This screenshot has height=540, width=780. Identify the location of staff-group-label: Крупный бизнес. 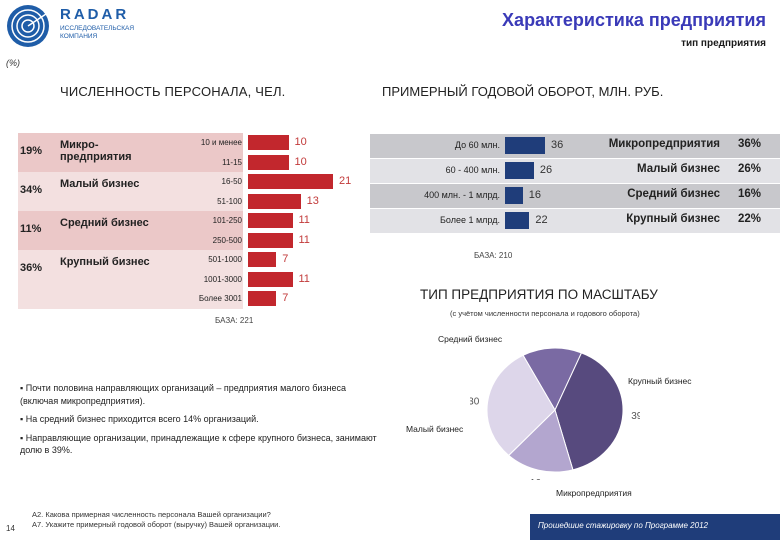
(105, 262).